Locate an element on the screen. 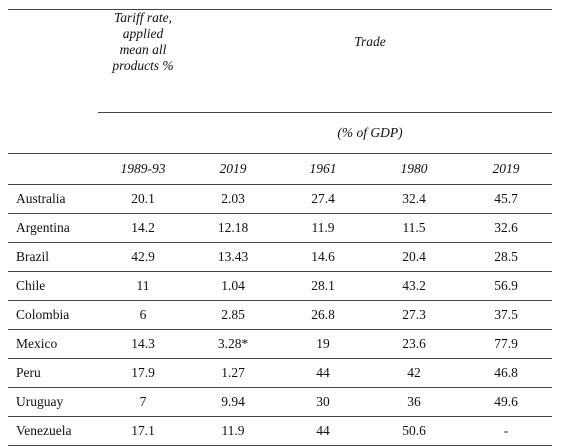  top-rule is located at coordinates (280, 9).